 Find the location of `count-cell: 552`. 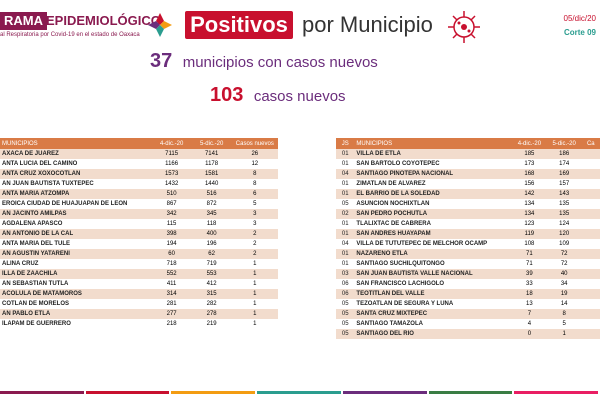

count-cell: 552 is located at coordinates (171, 274).